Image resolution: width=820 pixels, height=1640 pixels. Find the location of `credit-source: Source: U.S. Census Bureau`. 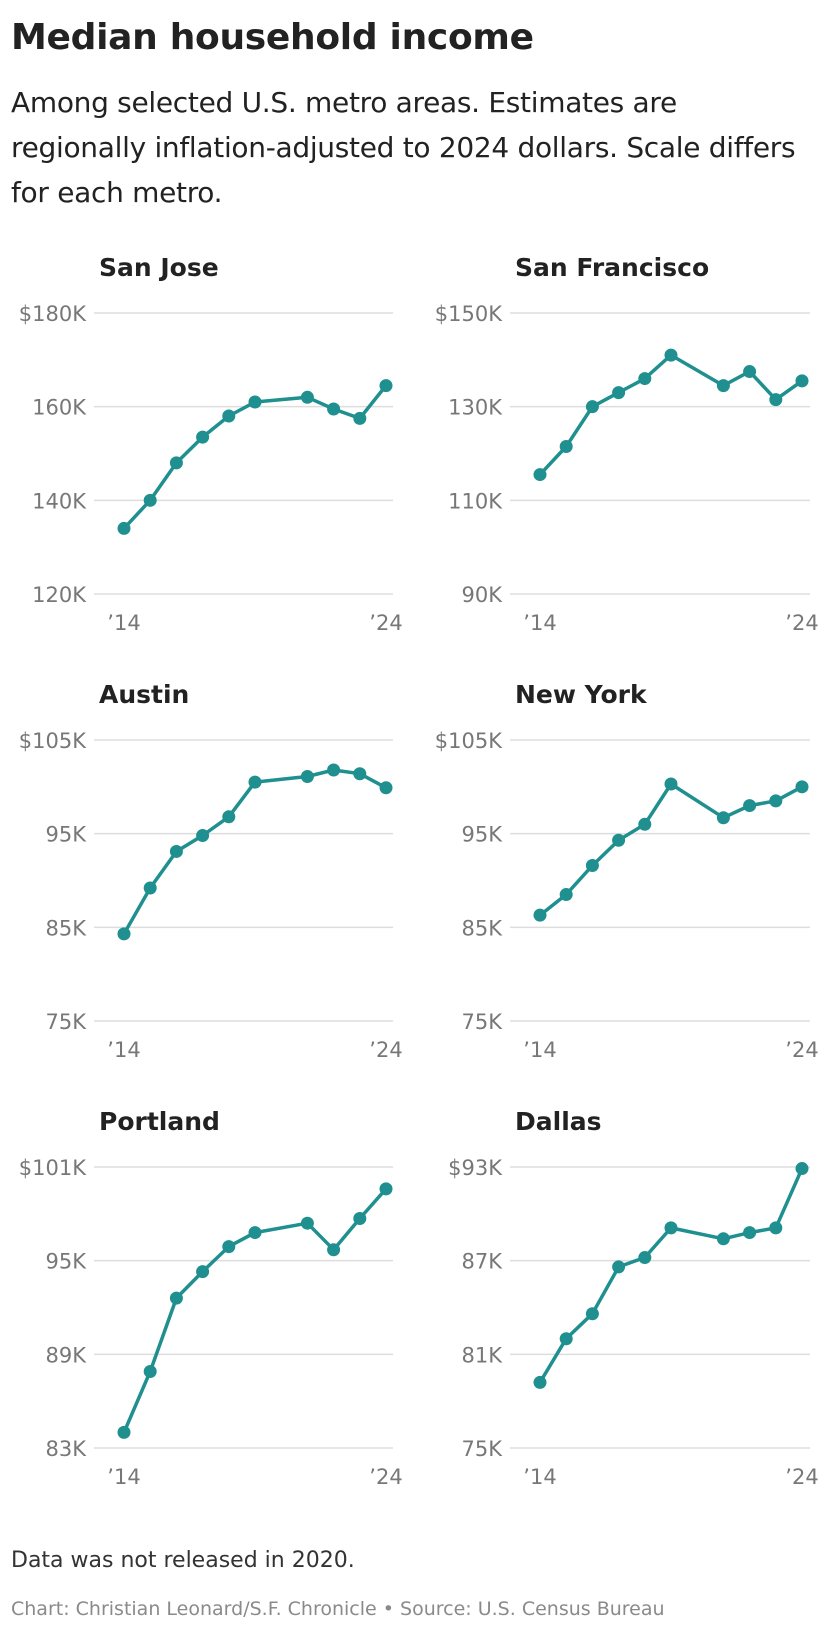

credit-source: Source: U.S. Census Bureau is located at coordinates (532, 1609).